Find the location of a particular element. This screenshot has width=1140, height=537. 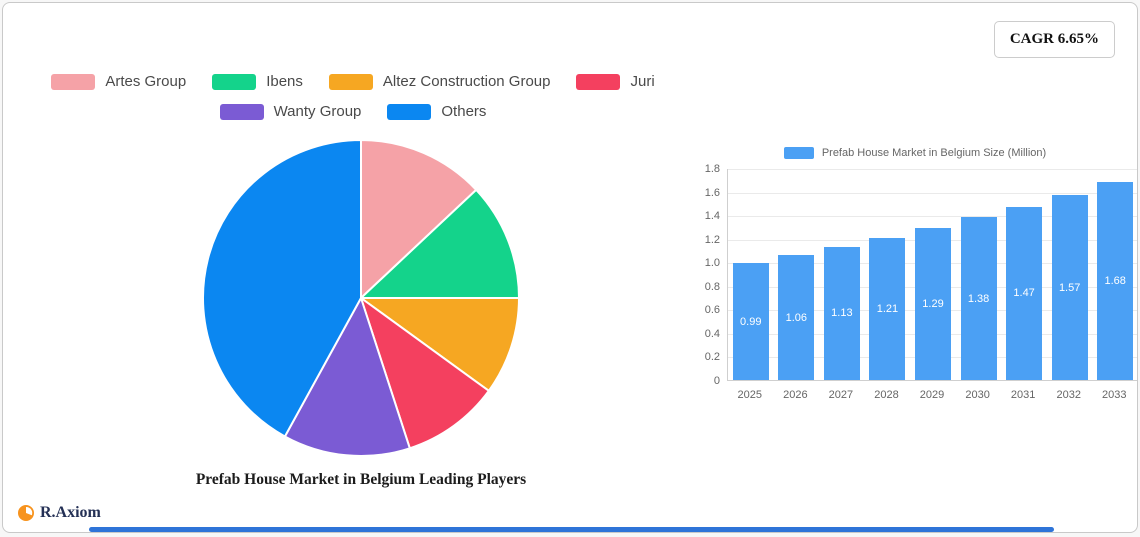

bar-2025: 0.99 is located at coordinates (750, 321).